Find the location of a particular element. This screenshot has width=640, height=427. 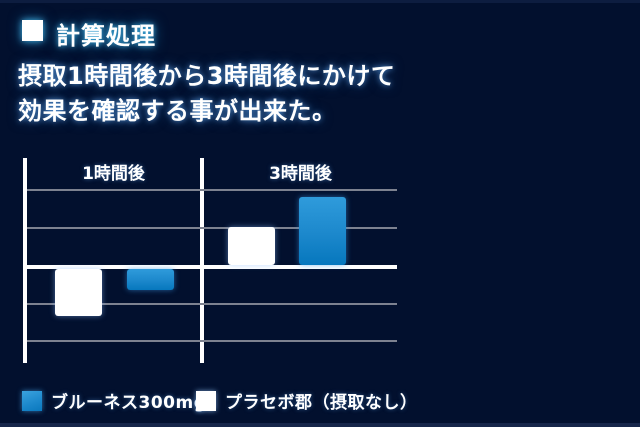

bar-placebo-3hour is located at coordinates (251, 246).